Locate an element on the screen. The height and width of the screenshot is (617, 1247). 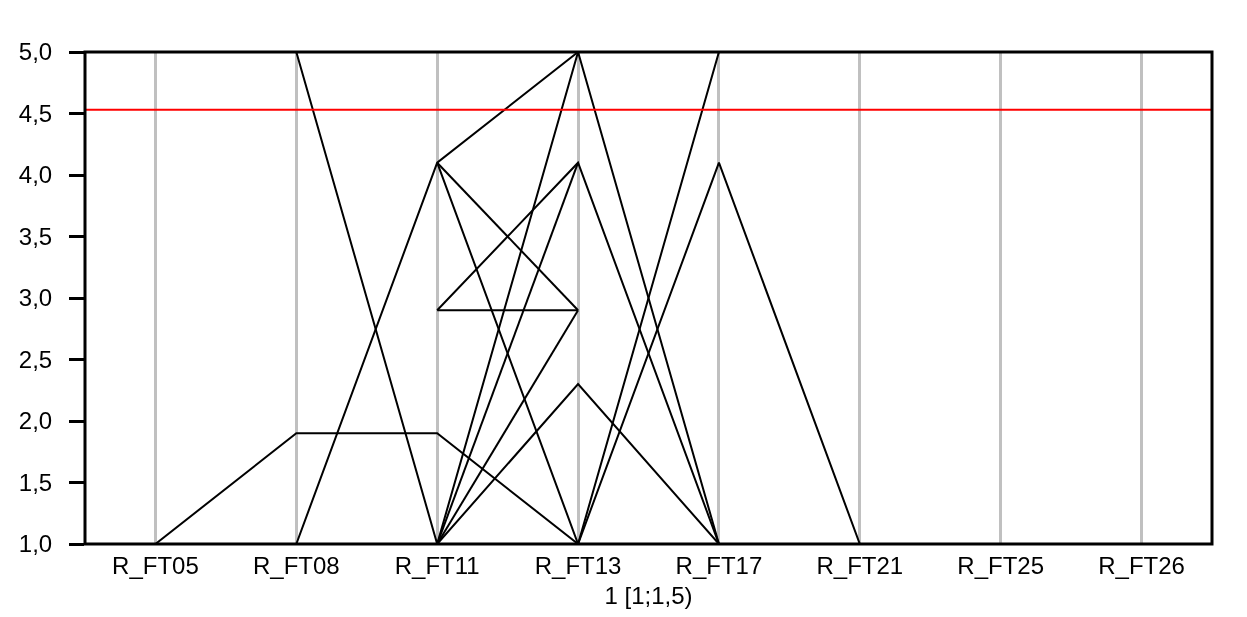
x-tick-label: R_FT13 is located at coordinates (578, 565).